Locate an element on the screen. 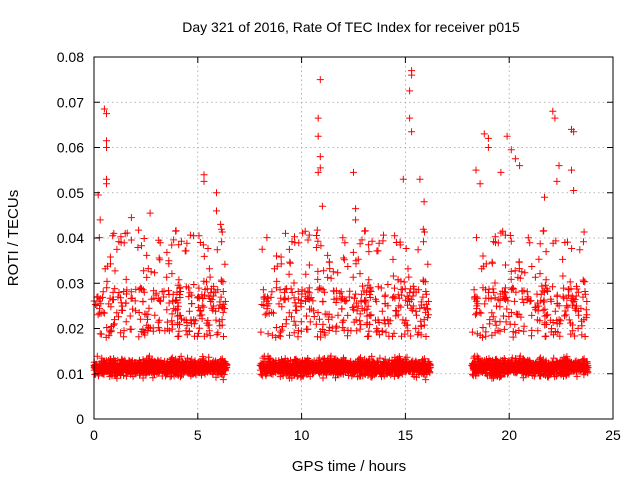 This screenshot has height=480, width=640. x-tick-label: 10 is located at coordinates (302, 435).